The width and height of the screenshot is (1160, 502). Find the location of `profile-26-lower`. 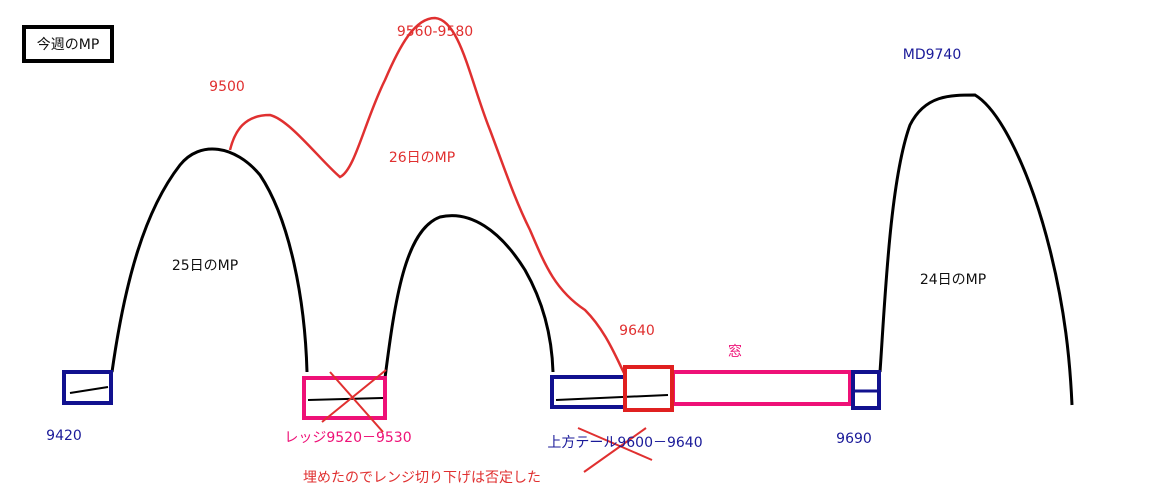

profile-26-lower is located at coordinates (469, 296).